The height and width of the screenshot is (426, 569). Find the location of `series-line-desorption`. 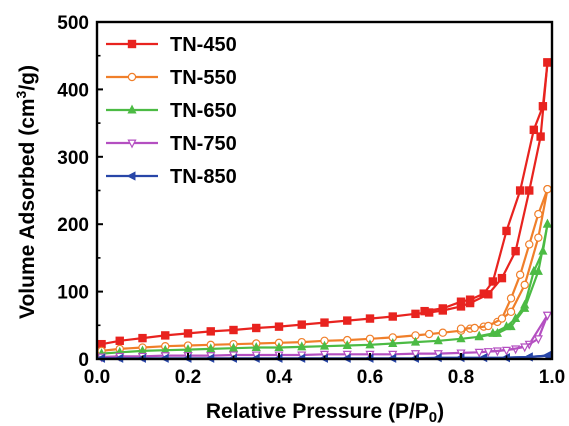

series-line-desorption is located at coordinates (504, 259).